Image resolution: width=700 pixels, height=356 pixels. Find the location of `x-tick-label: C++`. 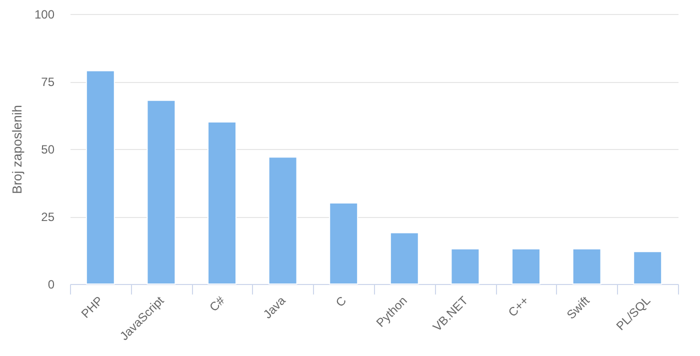

x-tick-label: C++ is located at coordinates (519, 307).